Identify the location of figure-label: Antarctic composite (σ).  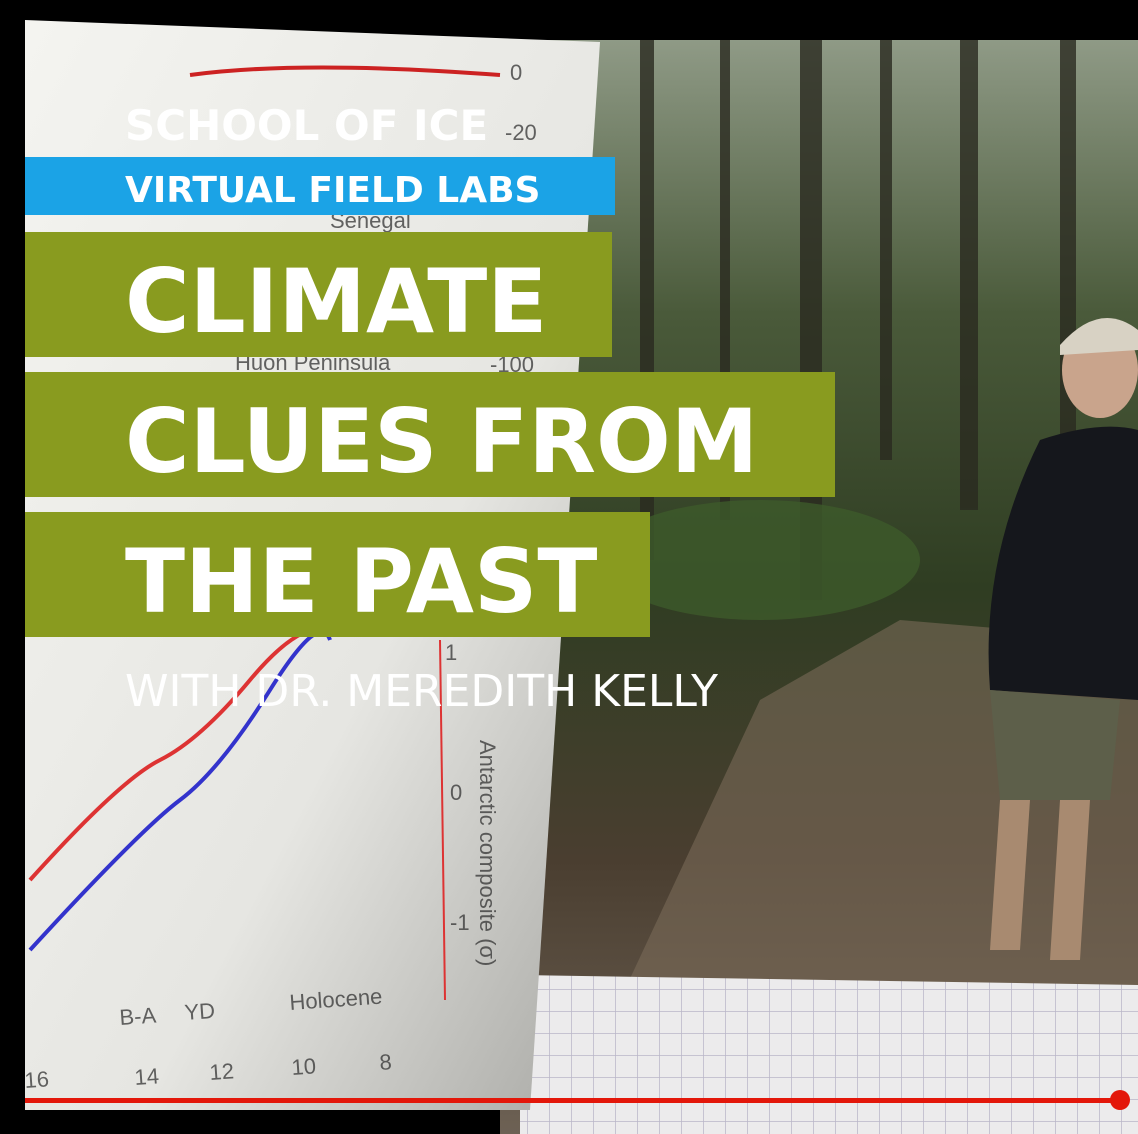
(487, 853).